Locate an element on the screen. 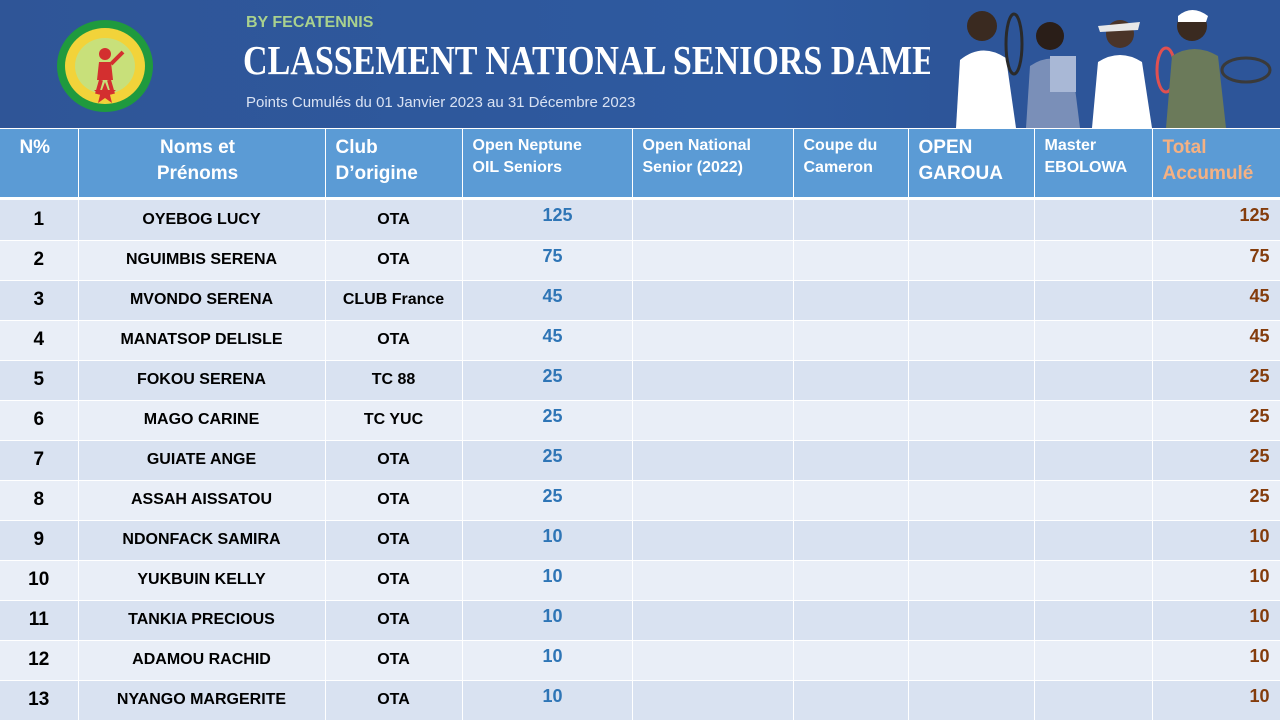  rank-cell: 1 is located at coordinates (39, 220).